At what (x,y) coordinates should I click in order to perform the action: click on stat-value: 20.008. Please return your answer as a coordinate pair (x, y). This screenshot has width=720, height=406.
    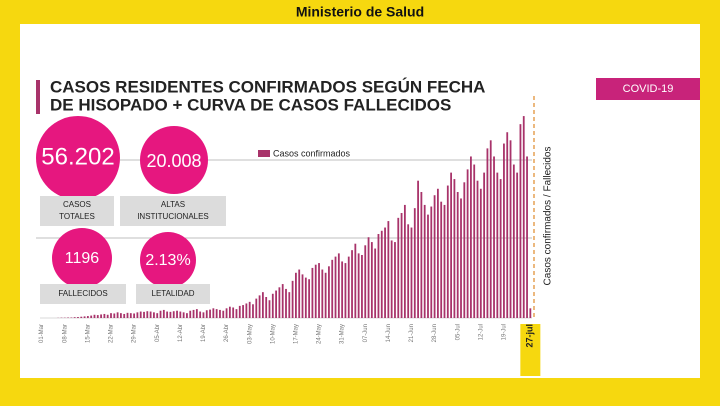
    Looking at the image, I should click on (173, 161).